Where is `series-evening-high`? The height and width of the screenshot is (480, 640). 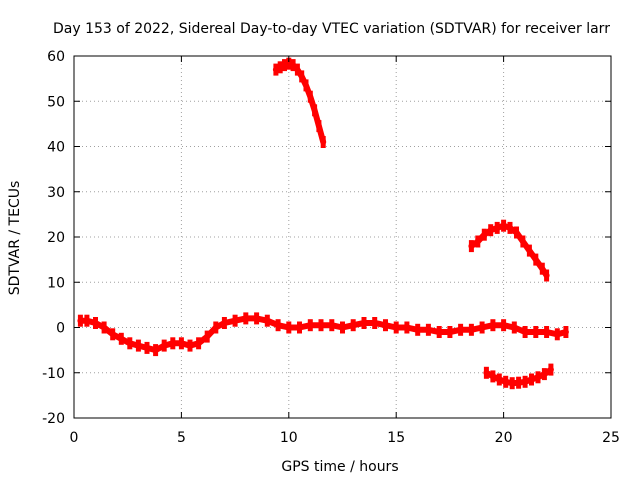 series-evening-high is located at coordinates (509, 250).